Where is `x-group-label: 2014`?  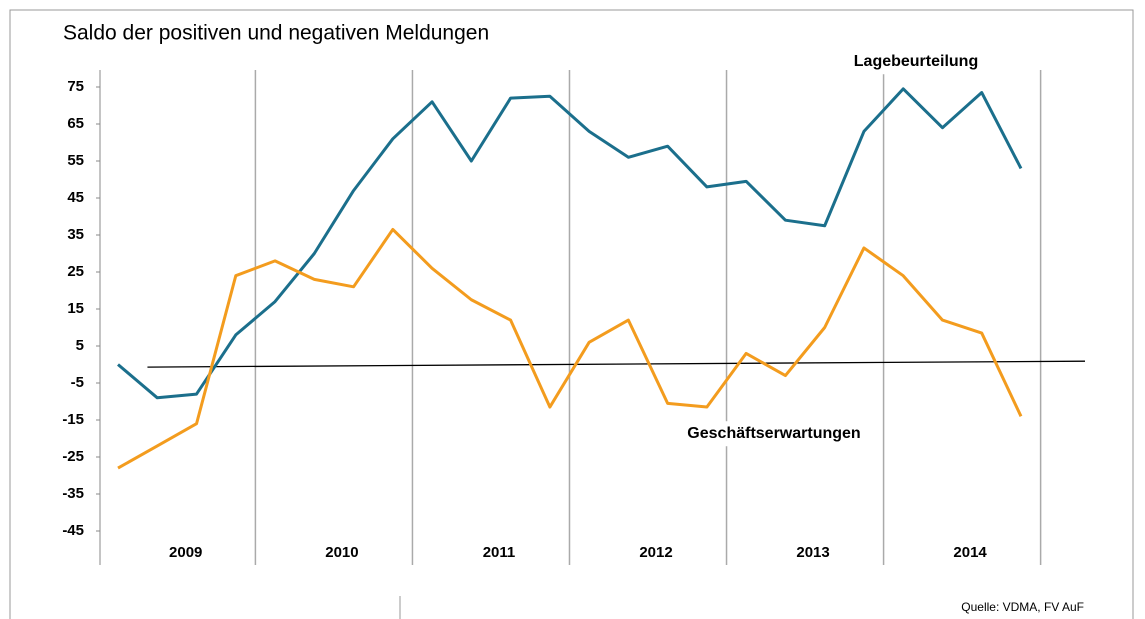 x-group-label: 2014 is located at coordinates (970, 552).